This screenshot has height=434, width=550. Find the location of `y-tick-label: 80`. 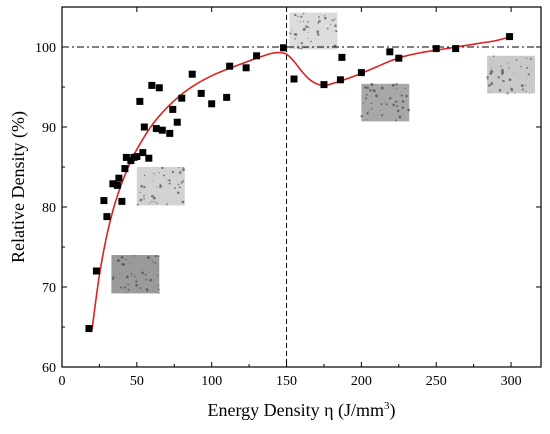

y-tick-label: 80 is located at coordinates (49, 208).